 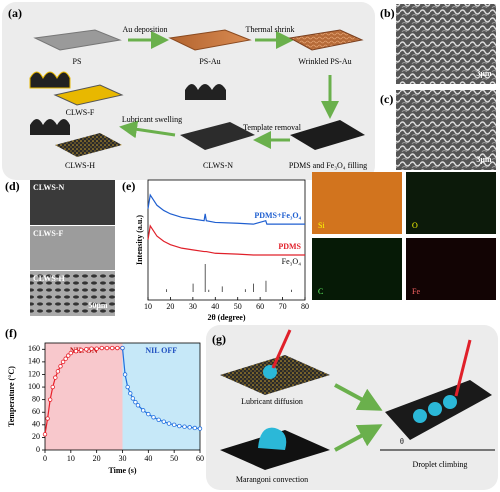 I want to click on x-axis-label: Time (s), so click(x=122, y=470).